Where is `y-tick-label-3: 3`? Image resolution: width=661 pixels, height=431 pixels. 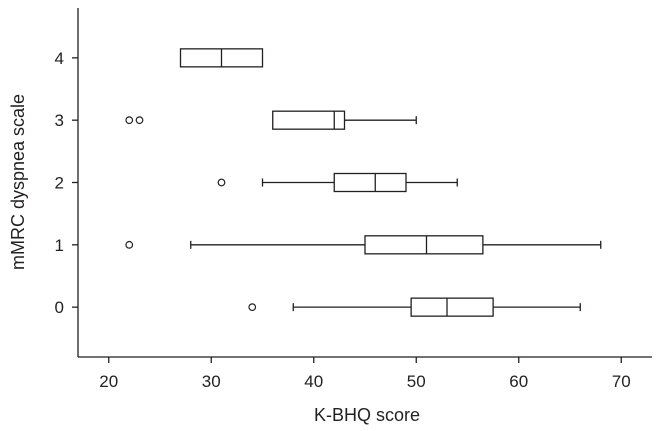
y-tick-label-3: 3 is located at coordinates (59, 120).